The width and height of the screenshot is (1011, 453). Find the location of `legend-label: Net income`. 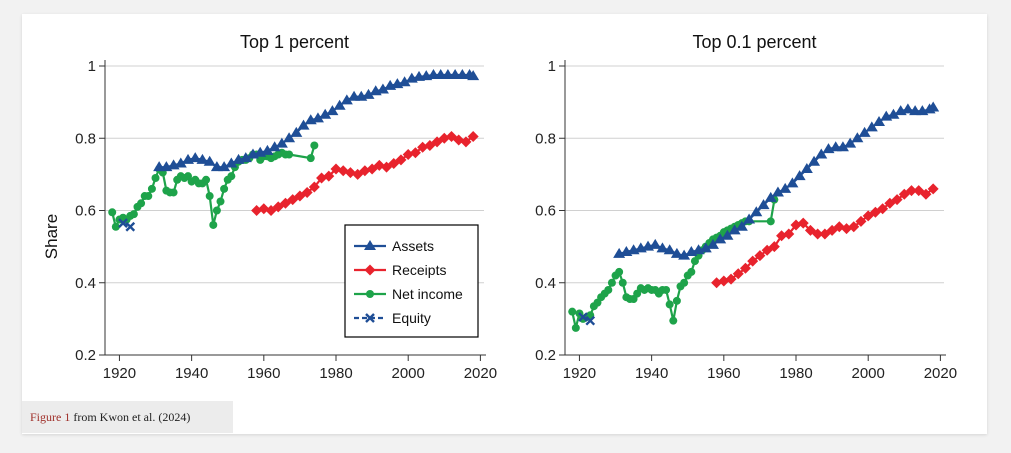

legend-label: Net income is located at coordinates (427, 294).